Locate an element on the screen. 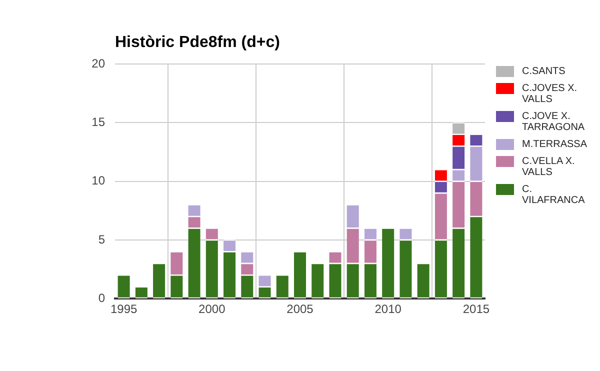  y-tick-label: 10 is located at coordinates (99, 181).